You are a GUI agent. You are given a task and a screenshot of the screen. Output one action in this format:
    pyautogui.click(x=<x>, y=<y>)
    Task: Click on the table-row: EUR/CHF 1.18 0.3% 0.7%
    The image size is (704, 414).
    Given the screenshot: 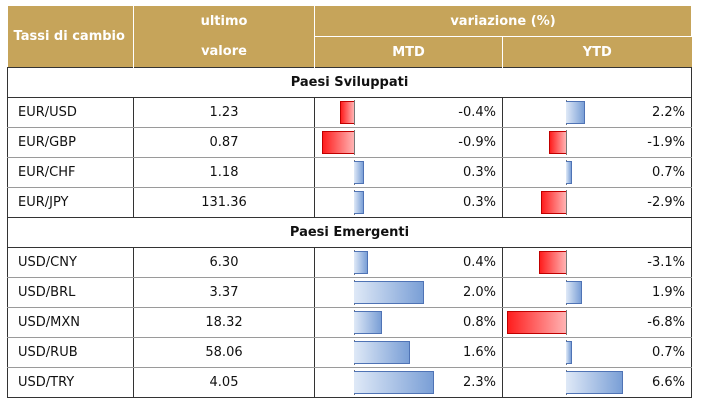 What is the action you would take?
    pyautogui.click(x=350, y=172)
    